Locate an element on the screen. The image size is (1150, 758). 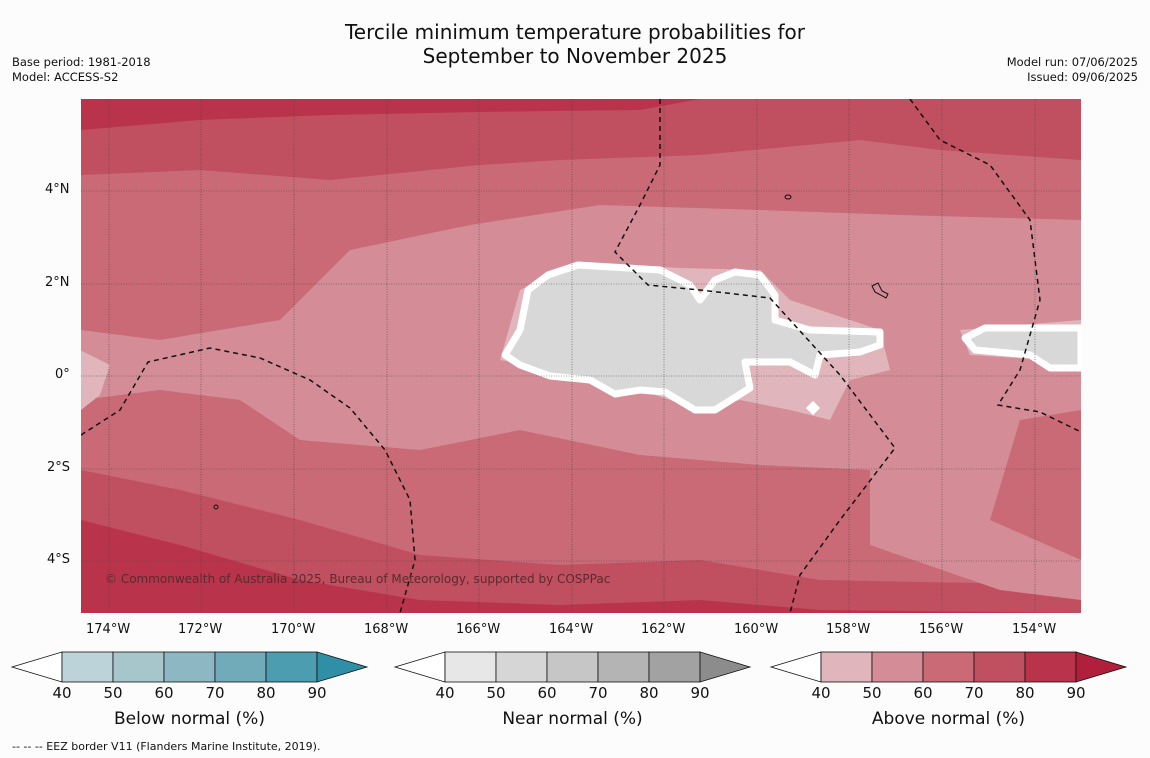
band-90-north is located at coordinates (390, 114).